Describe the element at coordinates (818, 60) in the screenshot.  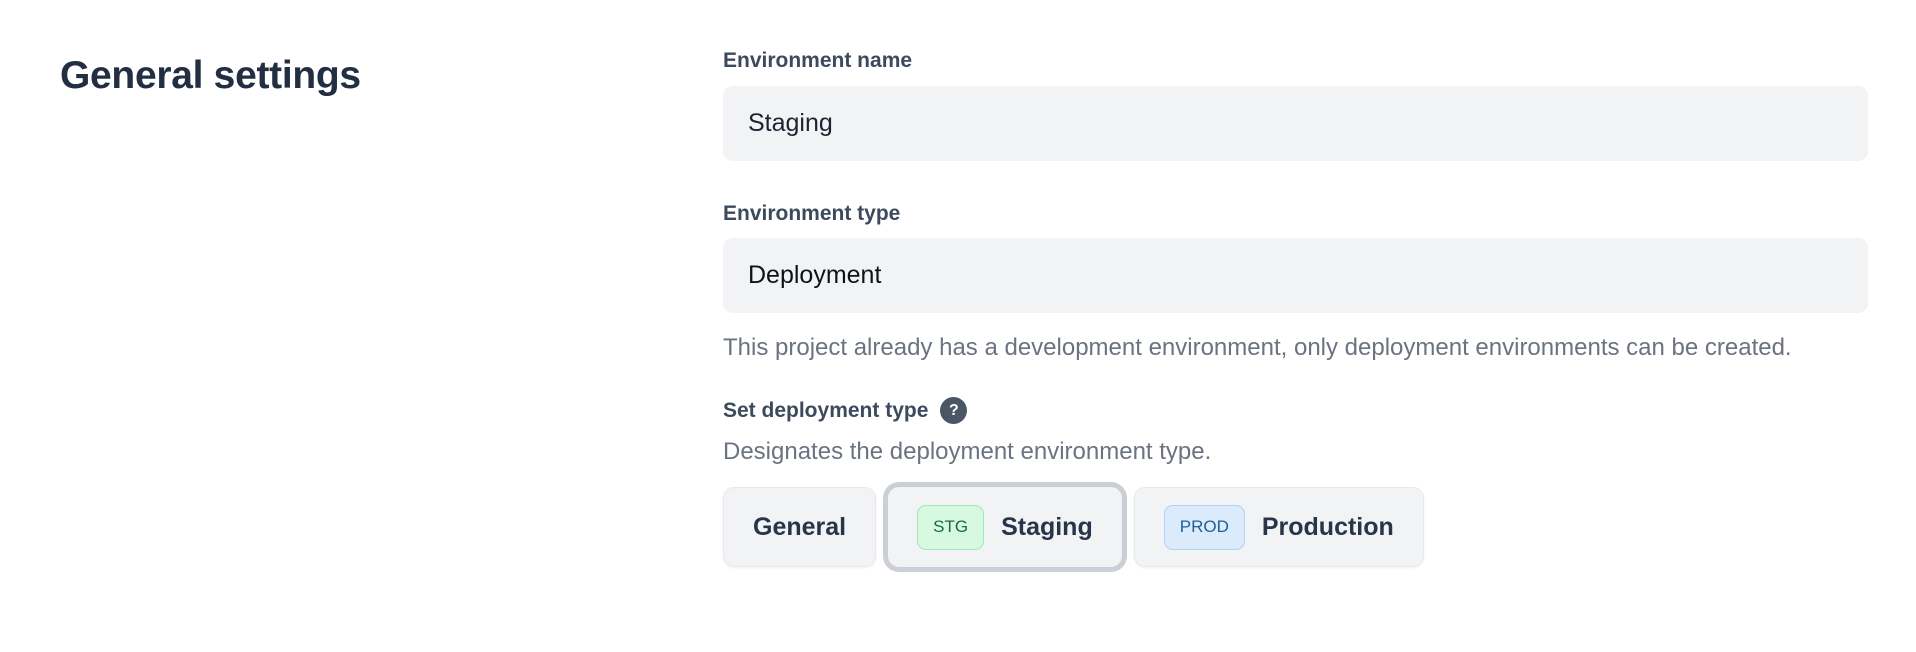
I see `environment-name-label: Environment name` at that location.